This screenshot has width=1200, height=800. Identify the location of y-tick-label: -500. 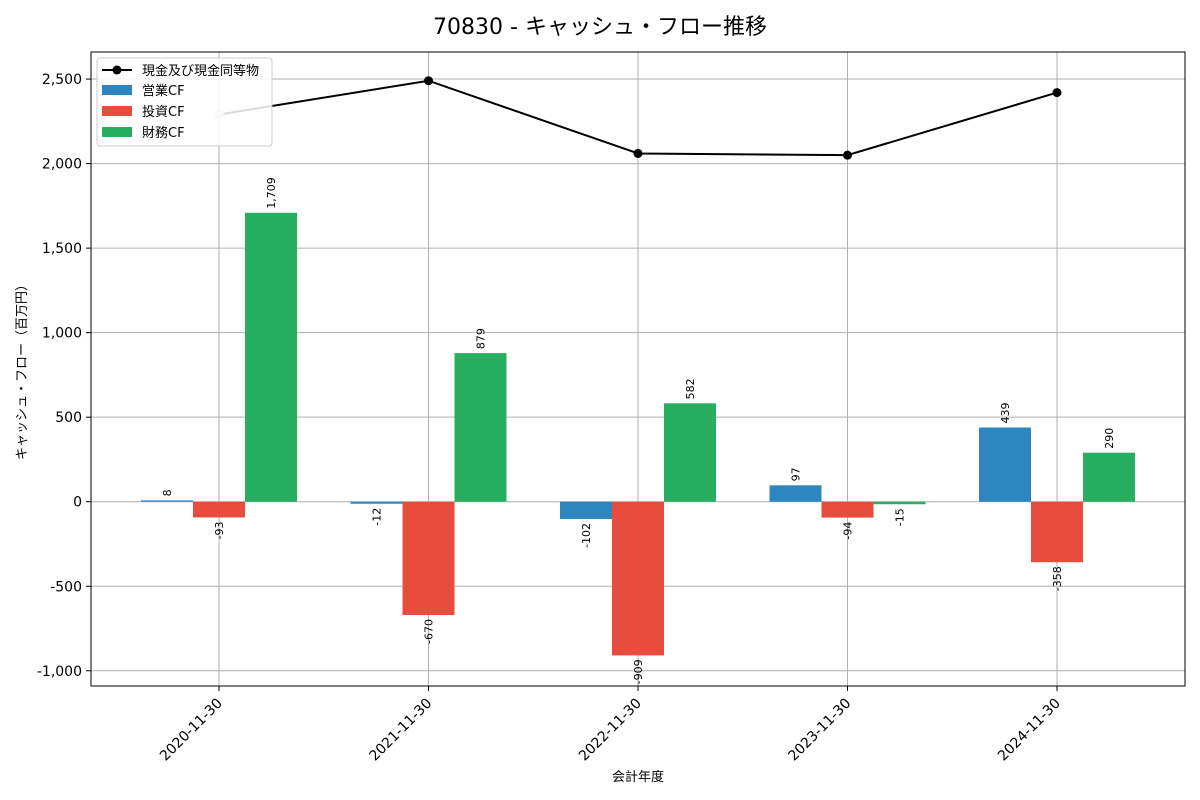
(66, 587).